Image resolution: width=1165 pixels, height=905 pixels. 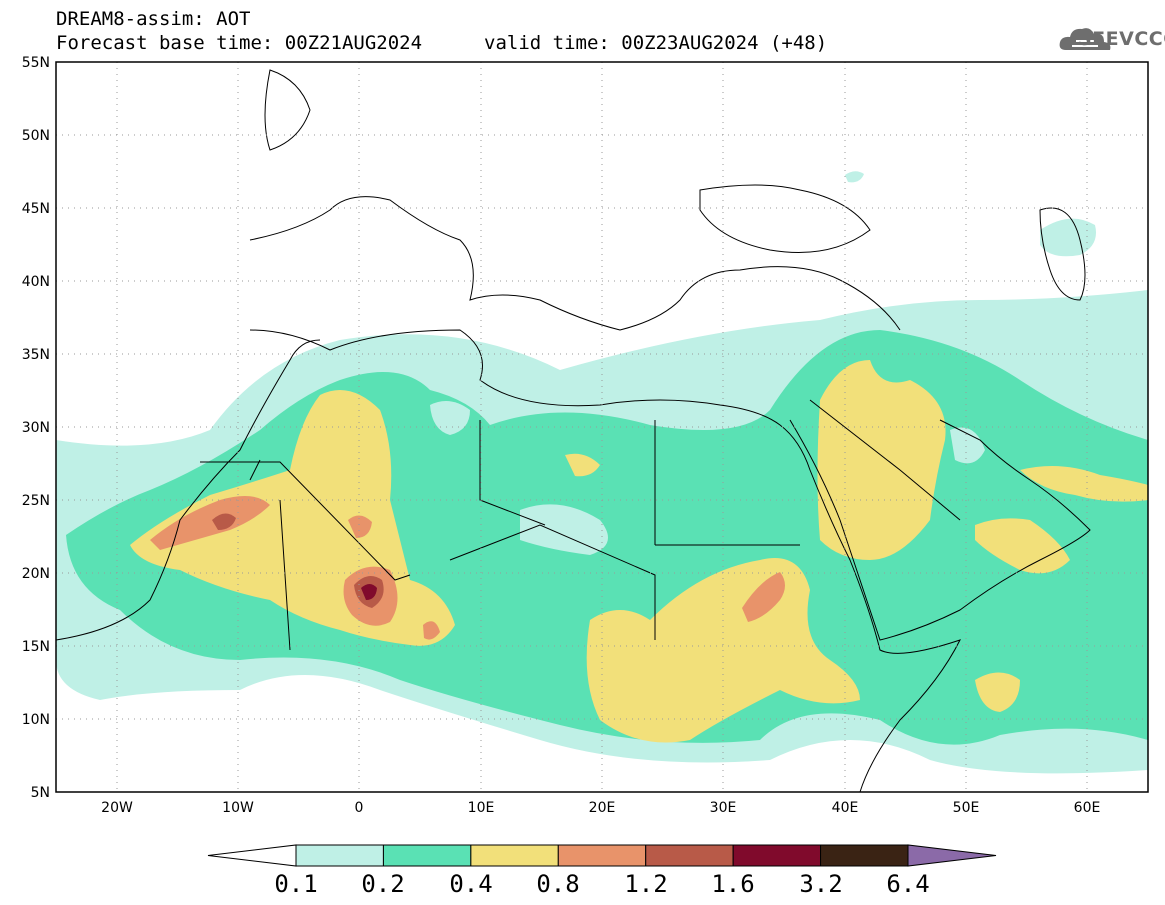 I want to click on aot-band-0-8-a, so click(x=360, y=526).